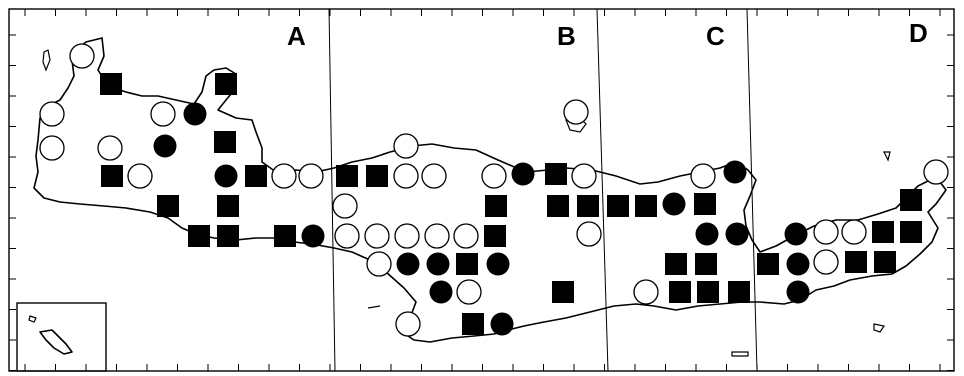 This screenshot has height=376, width=964. I want to click on zone-divider-bc, so click(602, 190).